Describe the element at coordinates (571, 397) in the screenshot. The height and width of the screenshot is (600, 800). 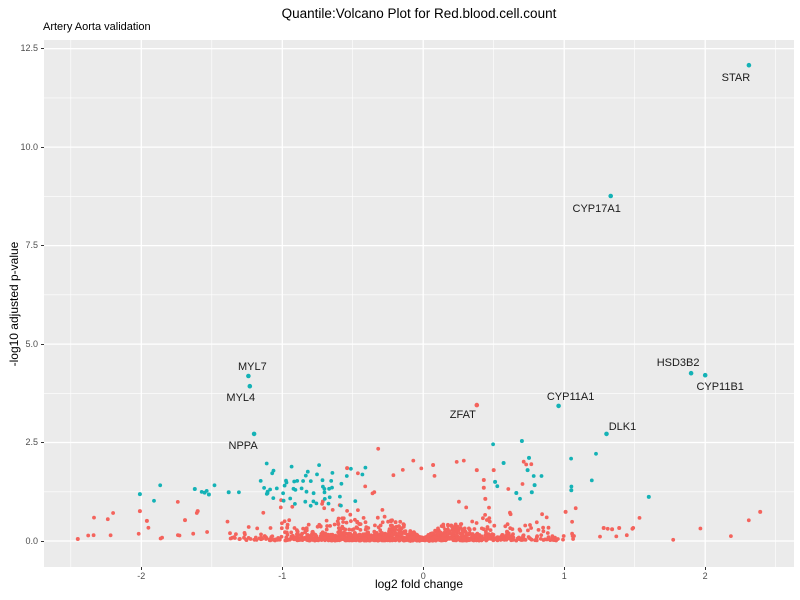
I see `gene-label-CYP11A1: CYP11A1` at that location.